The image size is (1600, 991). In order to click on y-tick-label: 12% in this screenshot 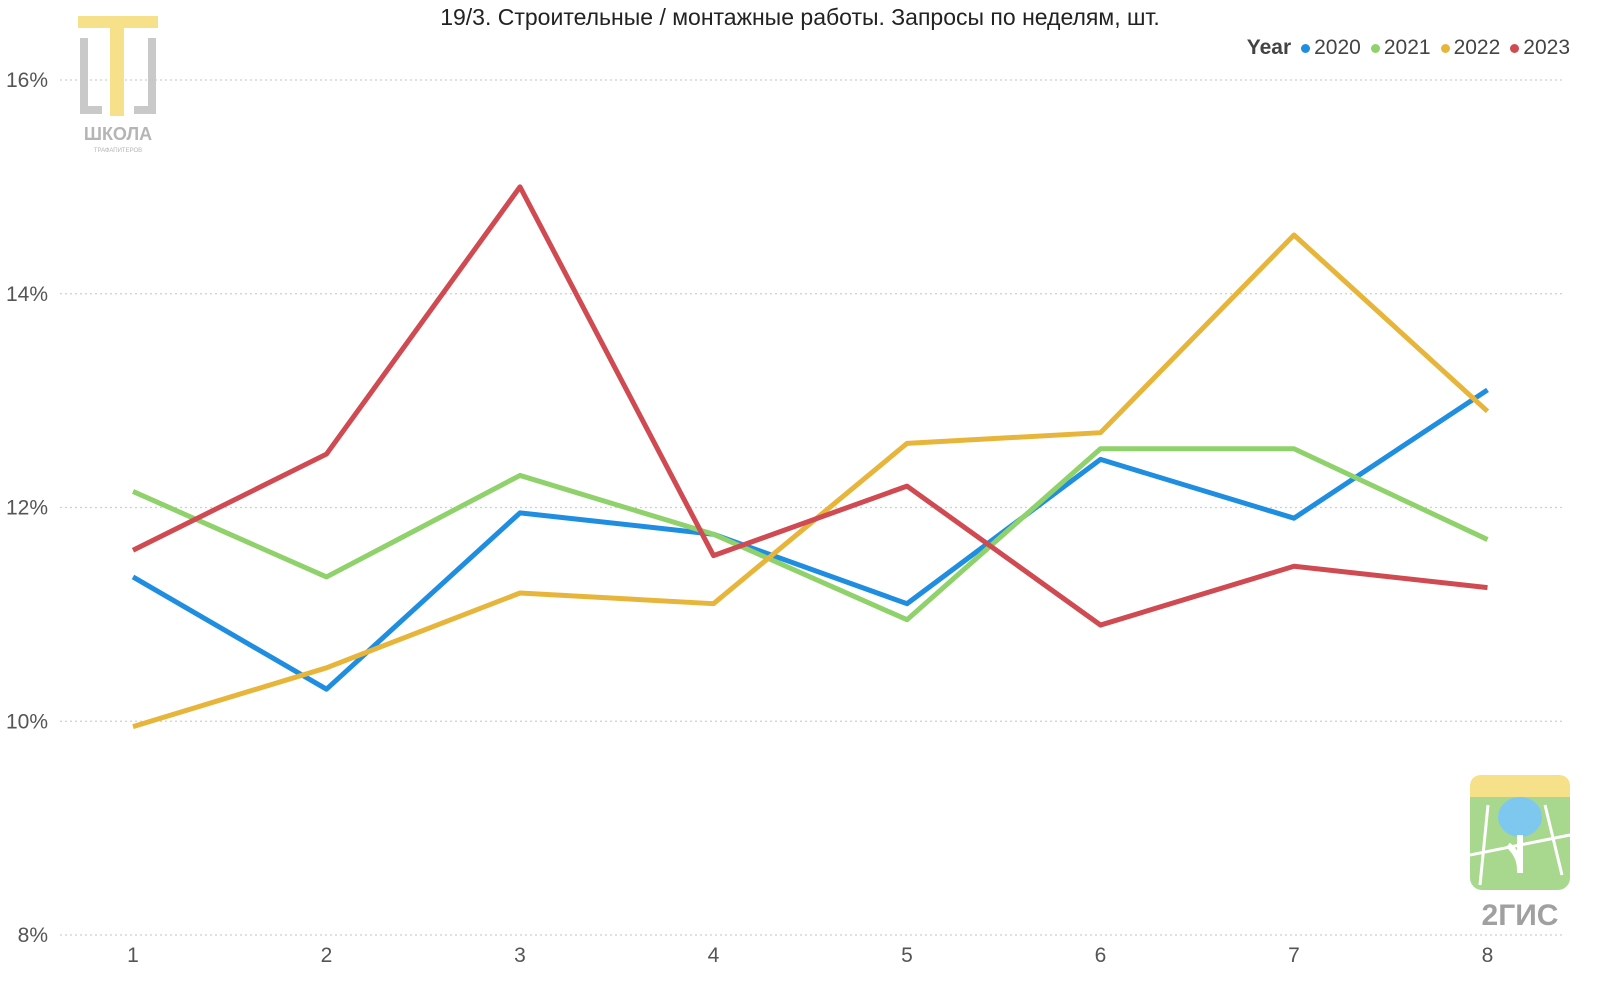, I will do `click(27, 508)`.